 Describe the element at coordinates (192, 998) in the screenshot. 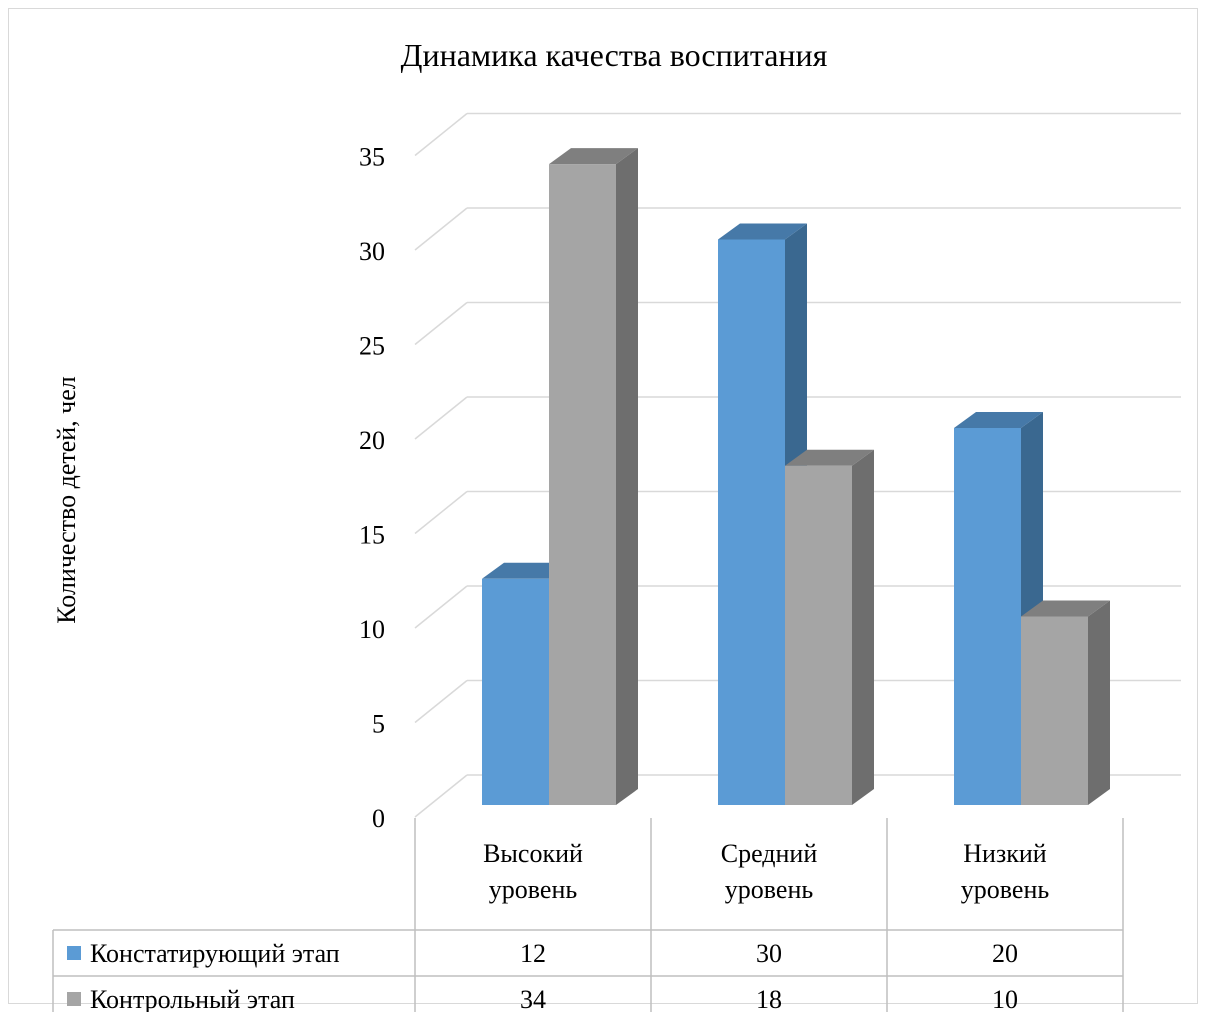

I see `legend-label: Контрольный этап` at that location.